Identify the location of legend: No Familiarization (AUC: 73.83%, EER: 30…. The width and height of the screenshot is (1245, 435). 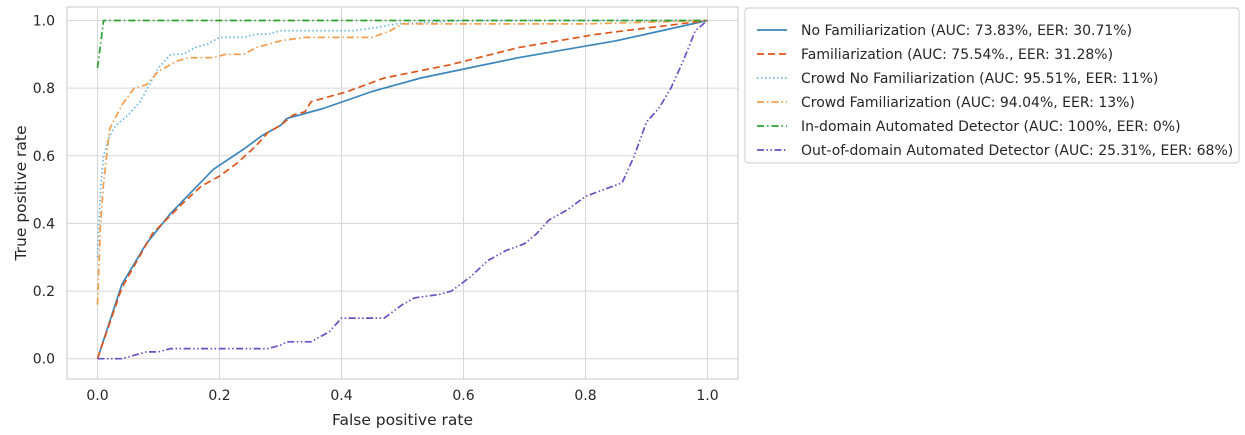
(992, 85).